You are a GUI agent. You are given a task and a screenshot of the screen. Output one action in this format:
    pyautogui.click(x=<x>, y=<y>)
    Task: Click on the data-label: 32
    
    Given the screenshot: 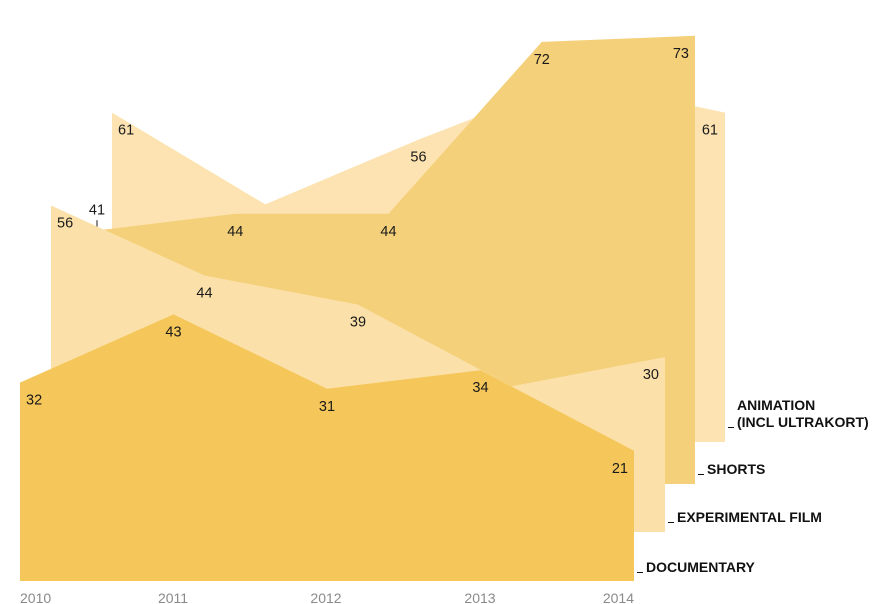 What is the action you would take?
    pyautogui.click(x=34, y=401)
    